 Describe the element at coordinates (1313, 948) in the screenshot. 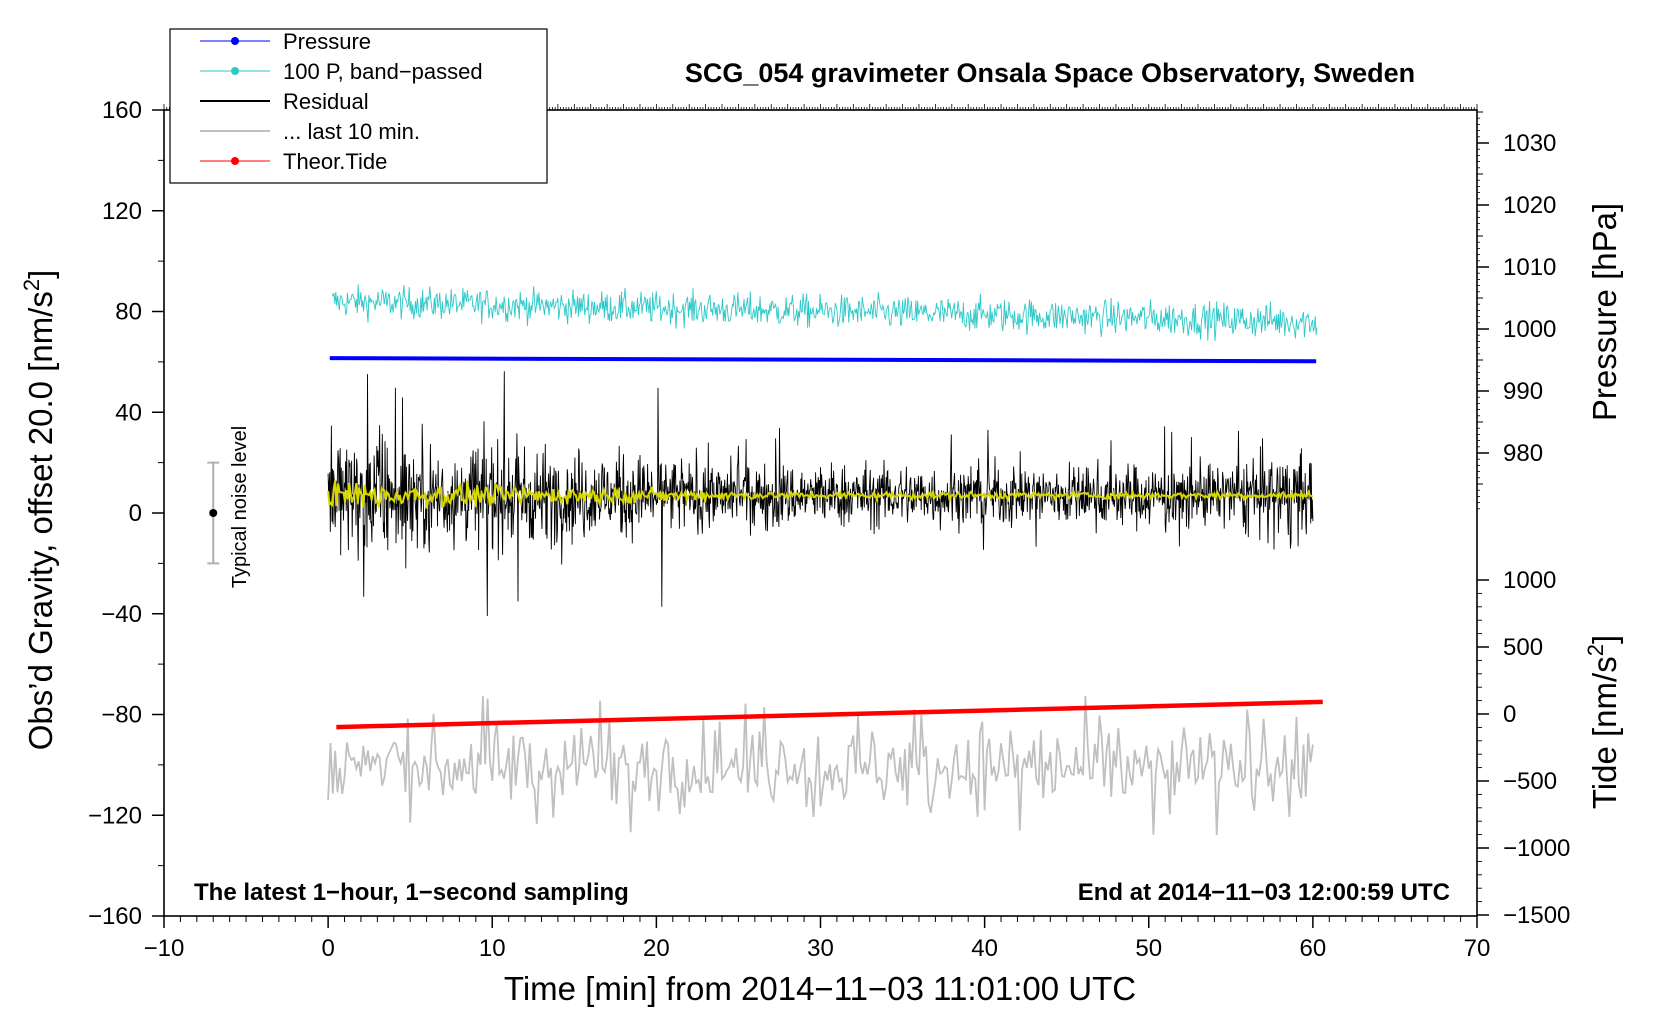

I see `x-tick-label: 60` at that location.